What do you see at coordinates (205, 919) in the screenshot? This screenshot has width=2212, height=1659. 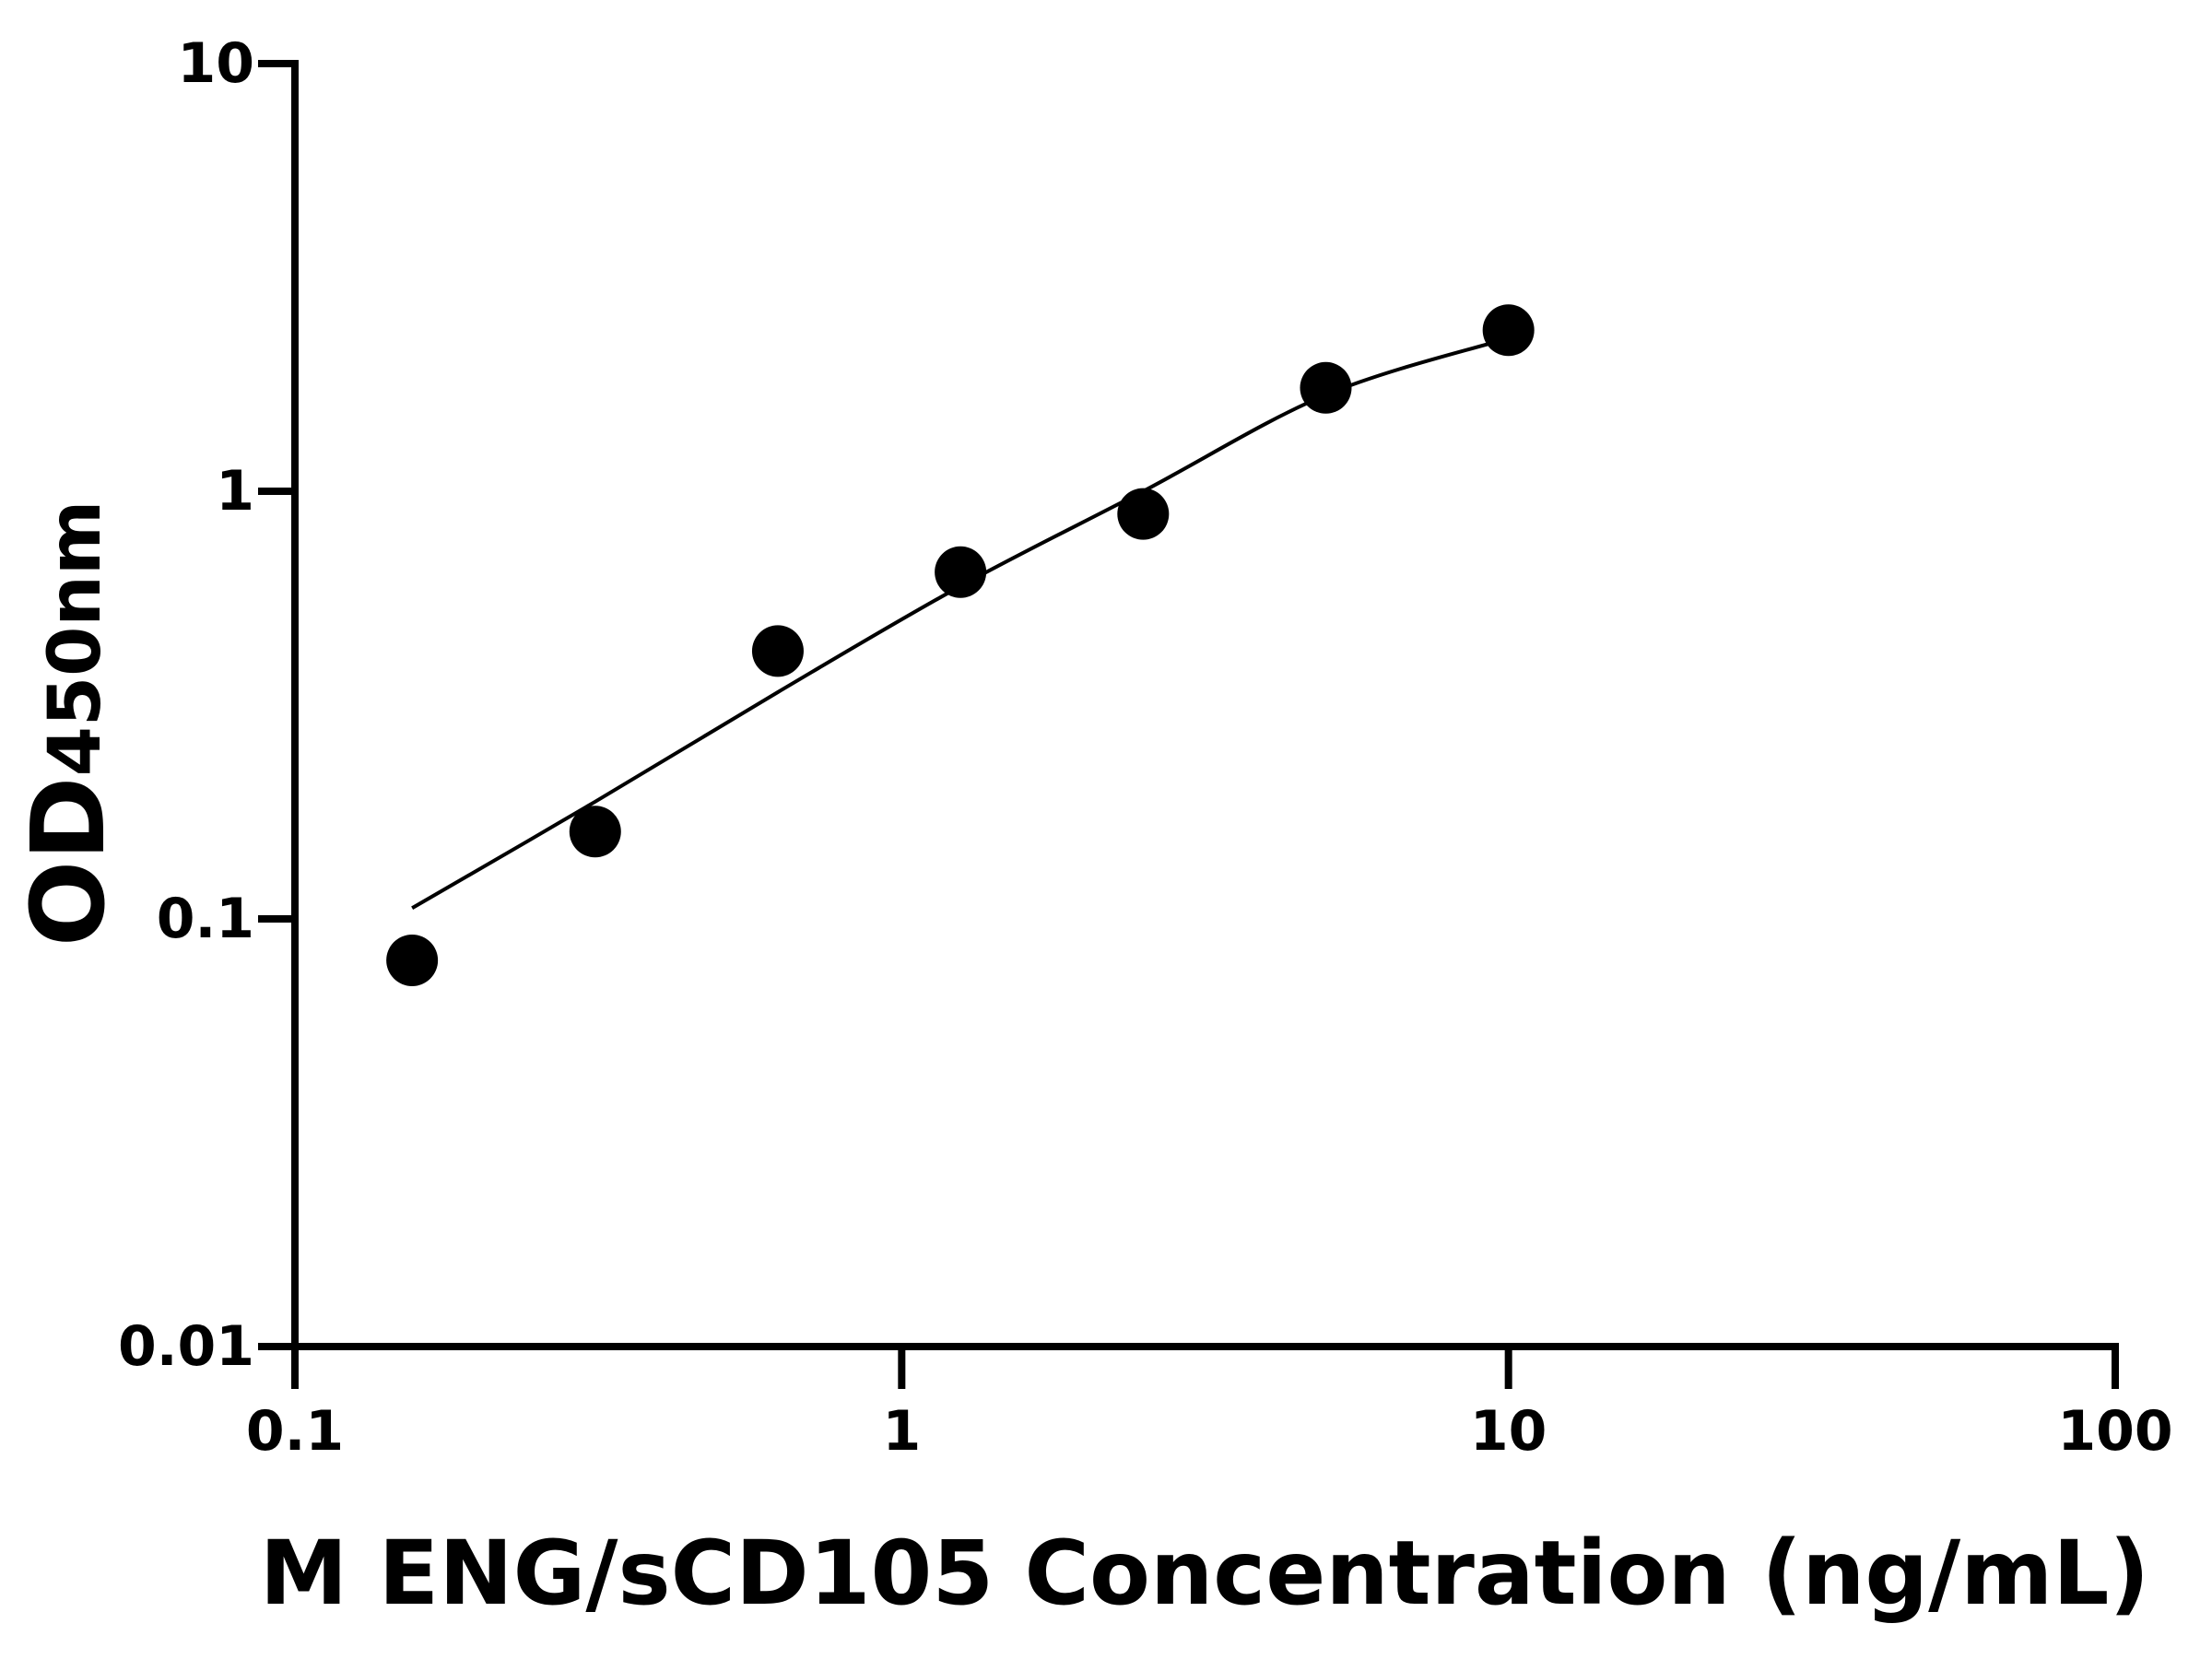 I see `y-tick-label: 0.1` at bounding box center [205, 919].